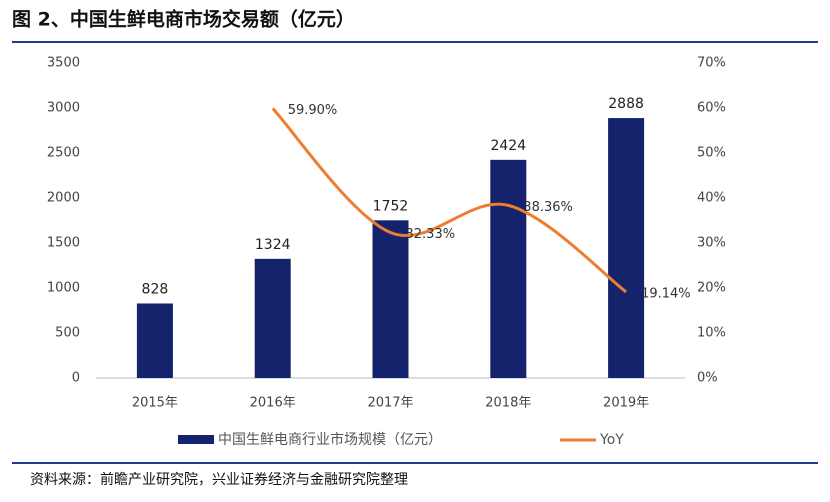  I want to click on y-tick-label: 3500, so click(63, 63).